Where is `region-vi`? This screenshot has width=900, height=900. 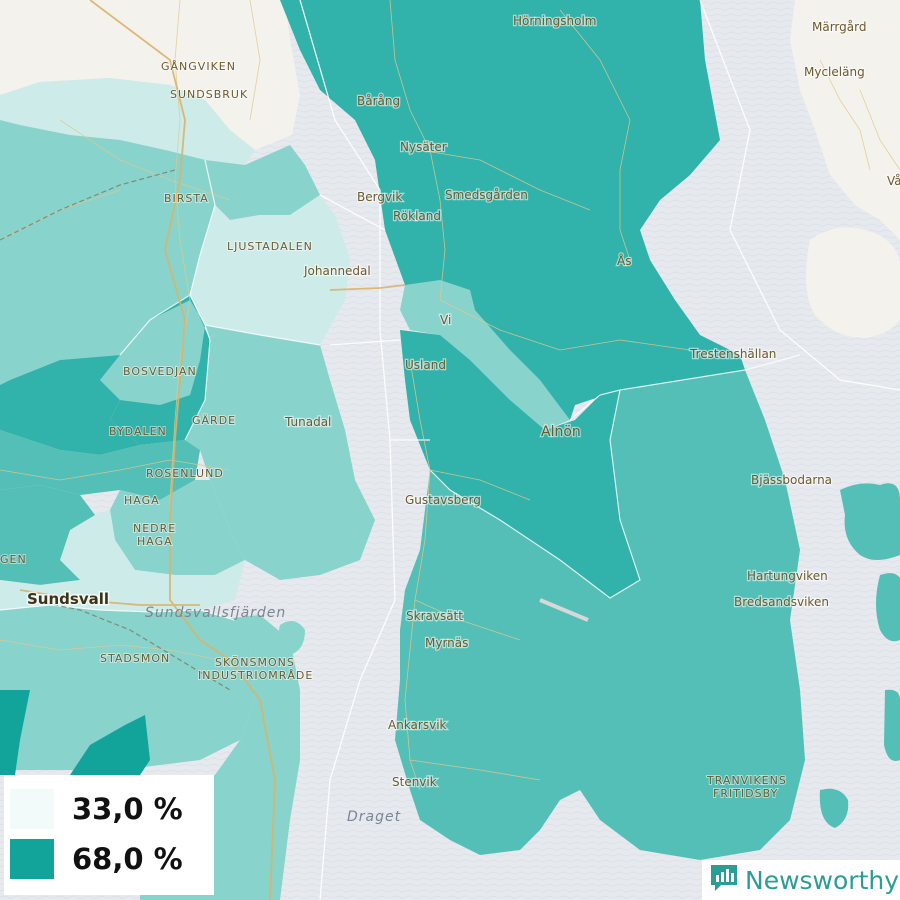
region-vi is located at coordinates (485, 355).